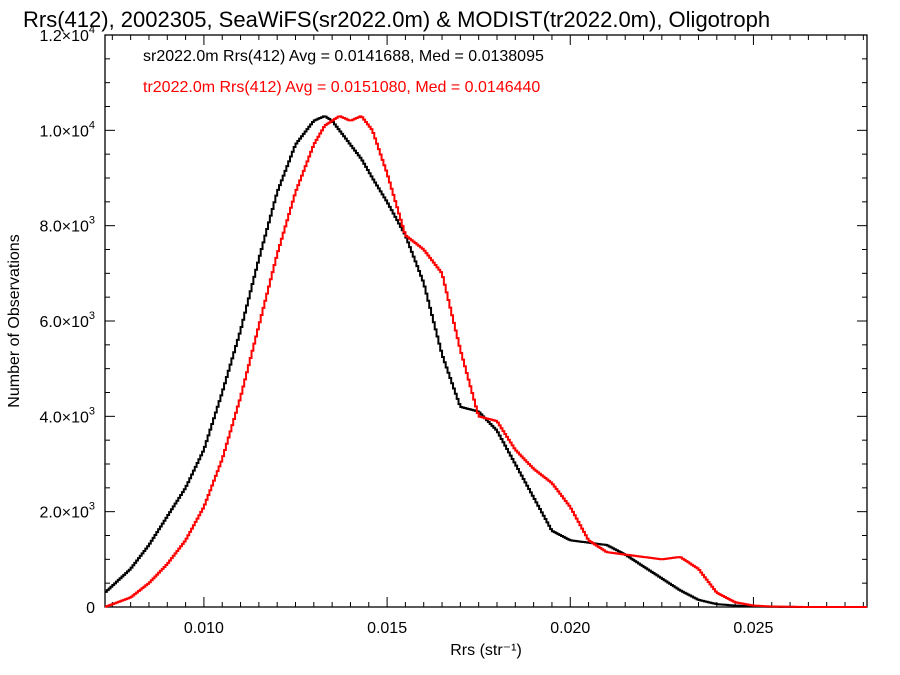 The image size is (900, 675). What do you see at coordinates (14, 320) in the screenshot?
I see `y-axis-label: Number of Observations` at bounding box center [14, 320].